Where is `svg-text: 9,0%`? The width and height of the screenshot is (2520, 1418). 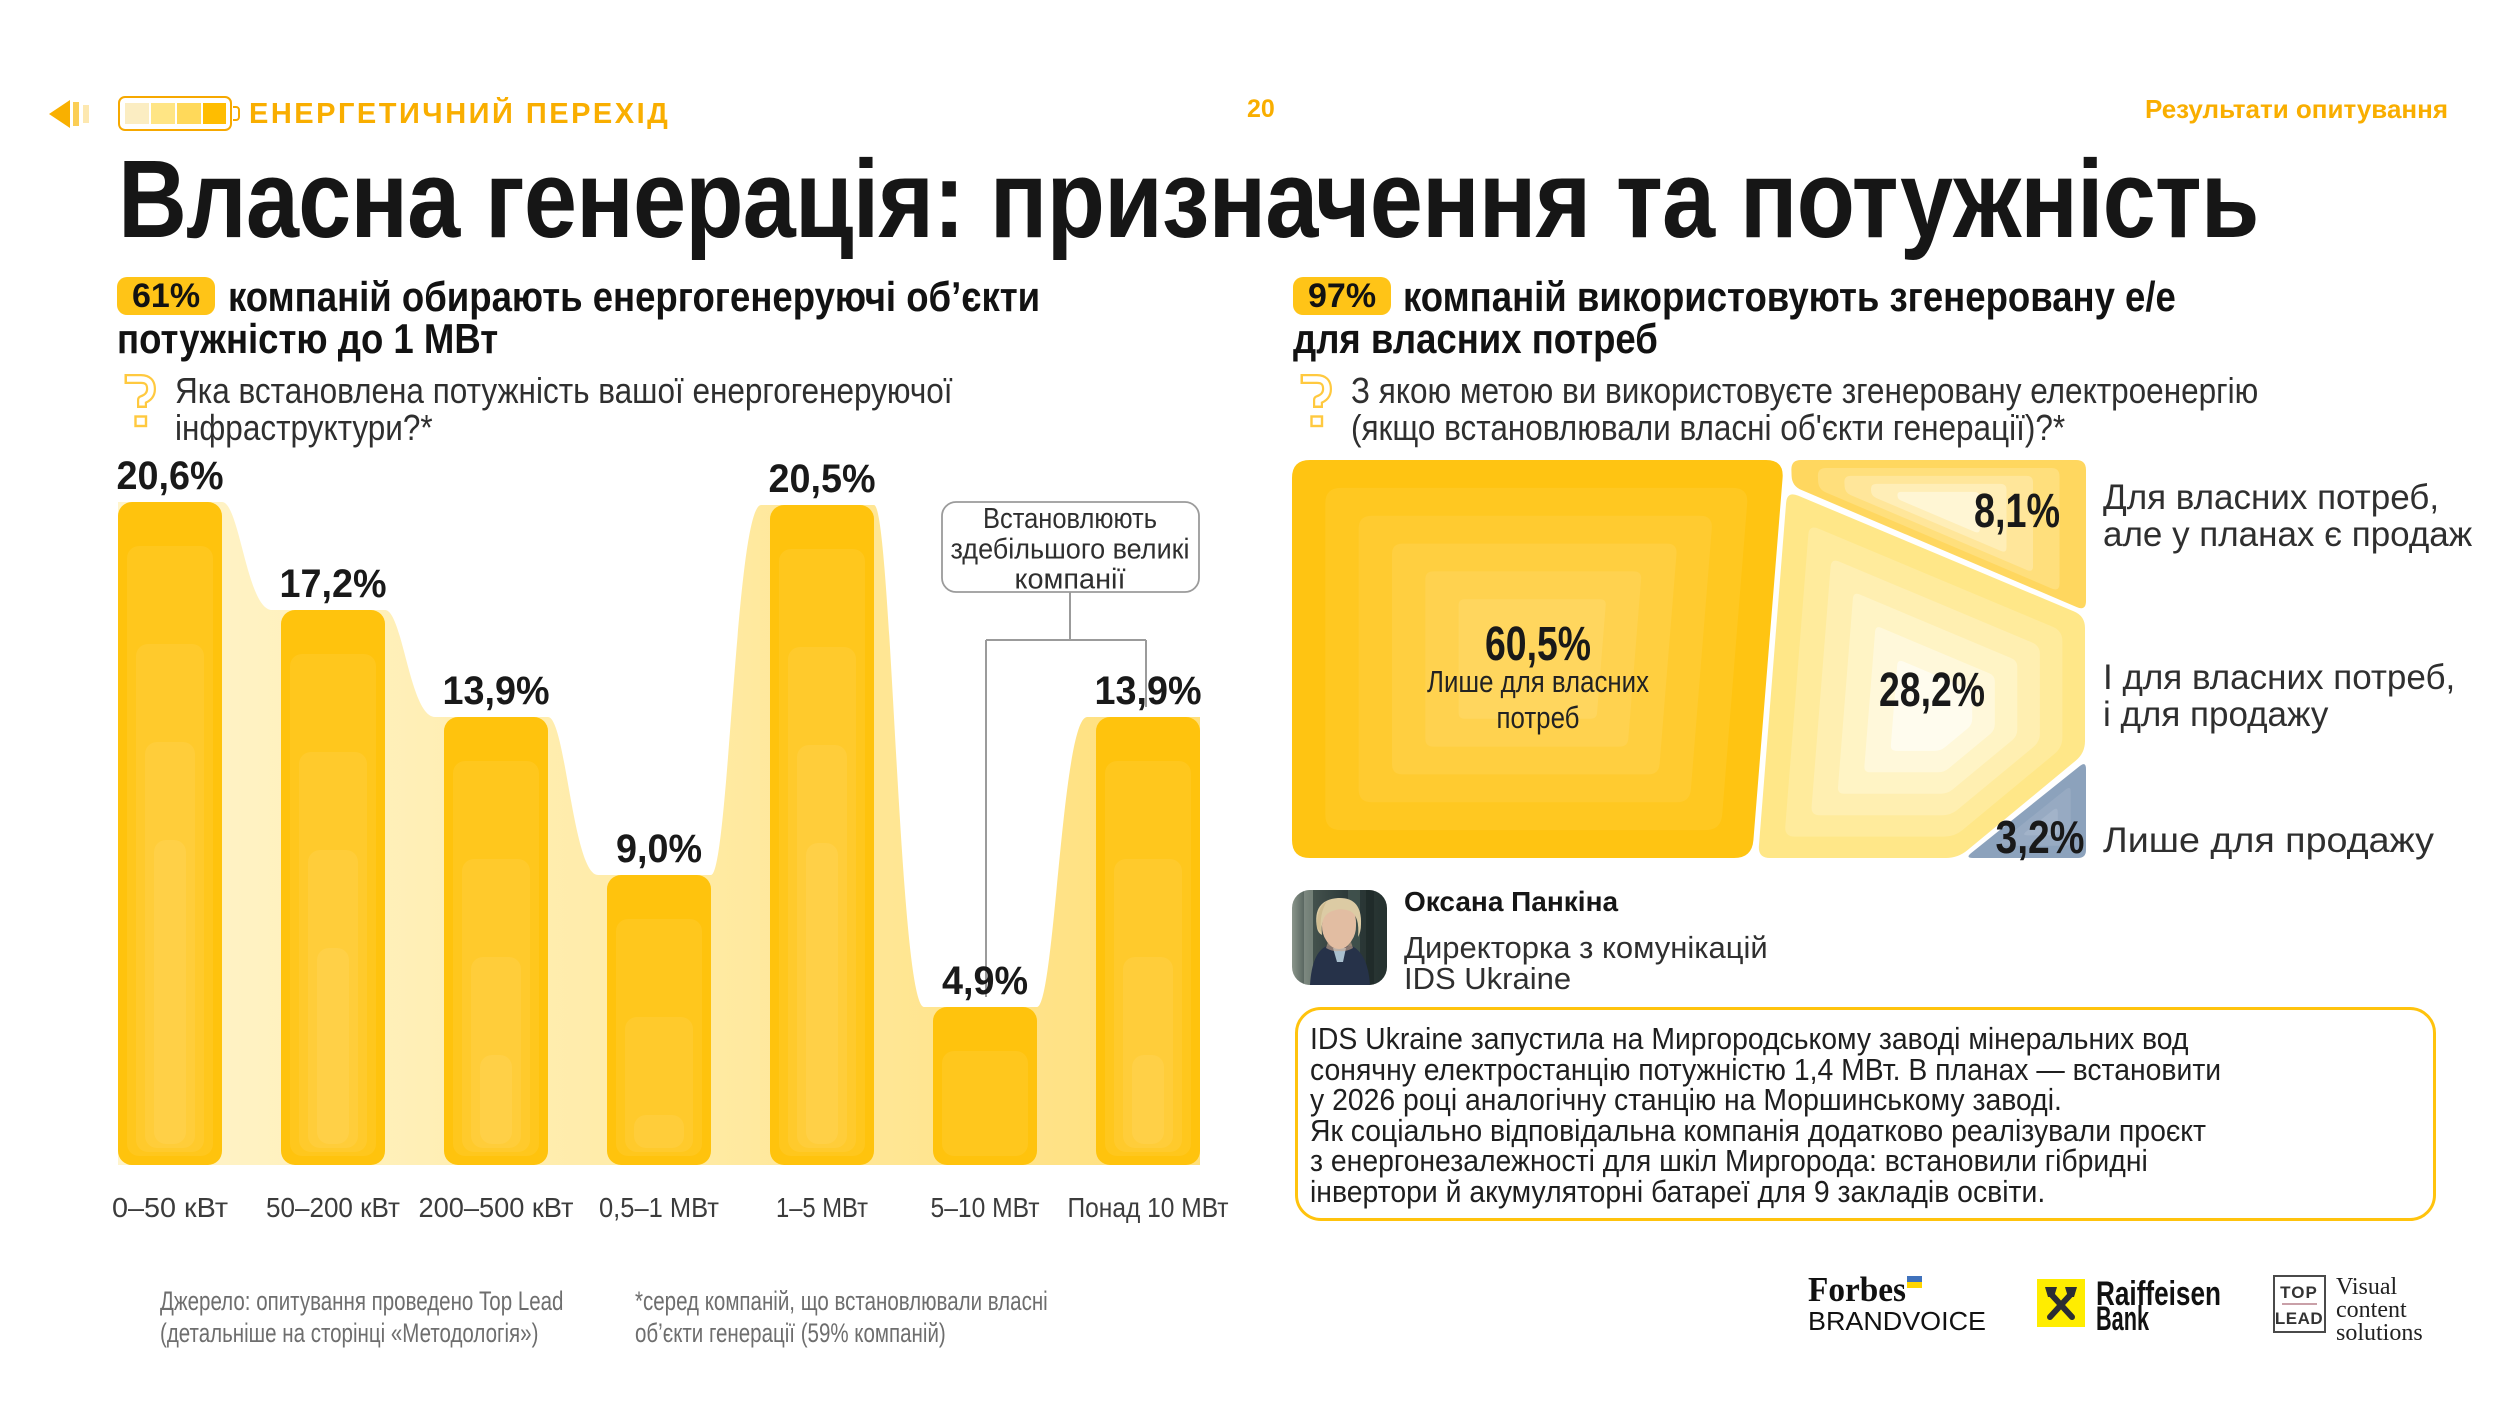 svg-text: 9,0% is located at coordinates (659, 849).